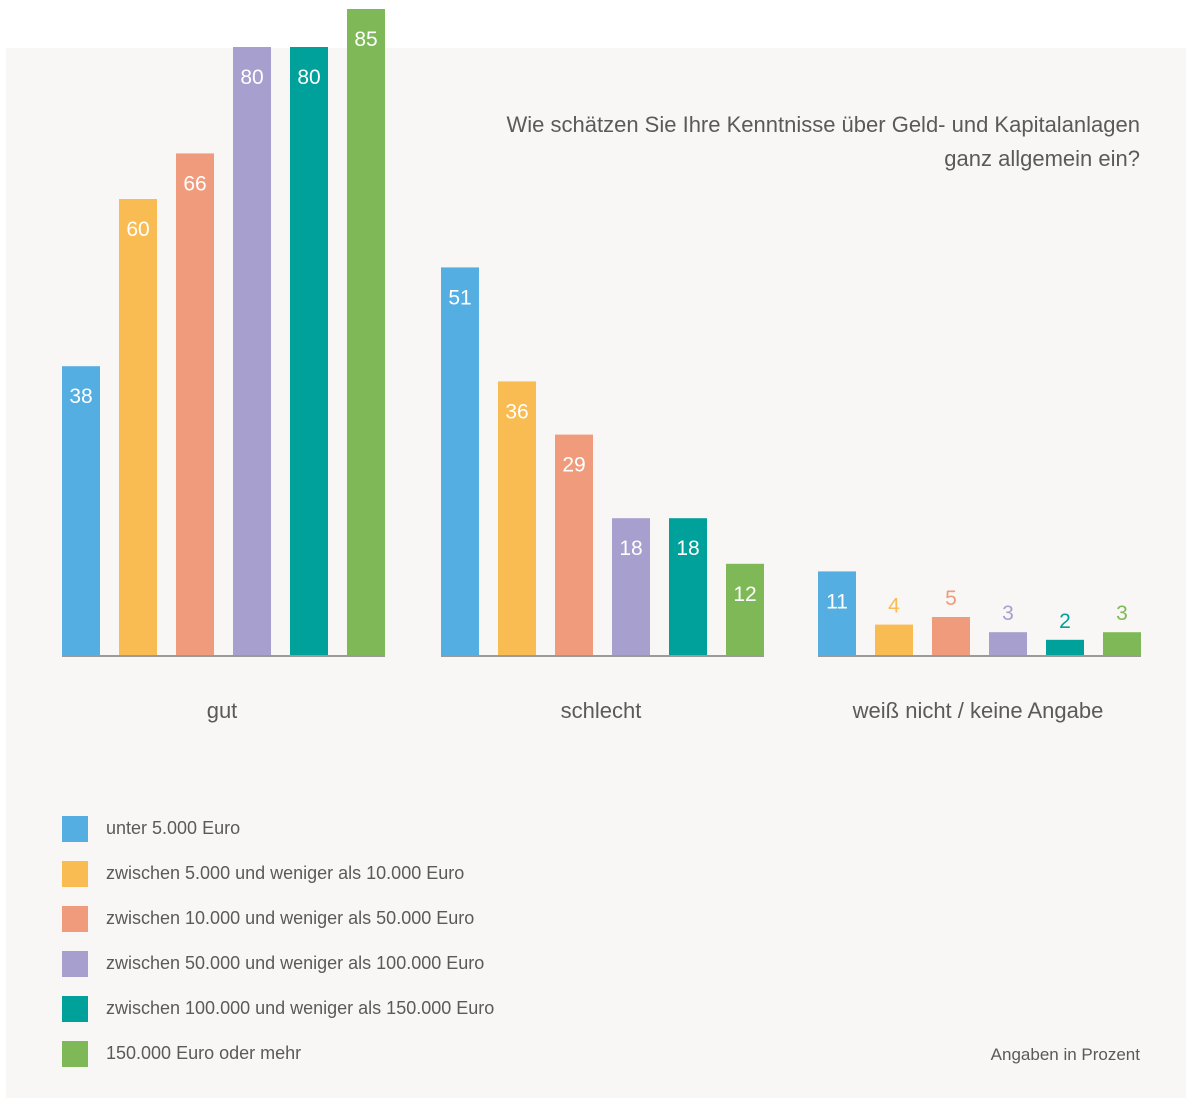 The height and width of the screenshot is (1113, 1186). Describe the element at coordinates (978, 710) in the screenshot. I see `category-label: weiß nicht / keine Angabe` at that location.